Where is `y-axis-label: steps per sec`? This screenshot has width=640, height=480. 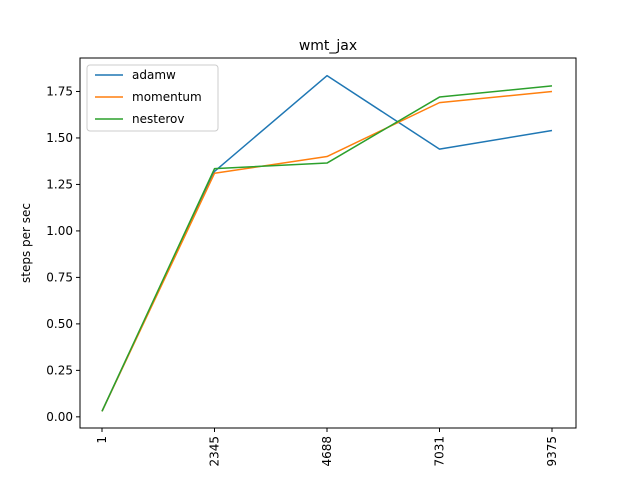 y-axis-label: steps per sec is located at coordinates (26, 243).